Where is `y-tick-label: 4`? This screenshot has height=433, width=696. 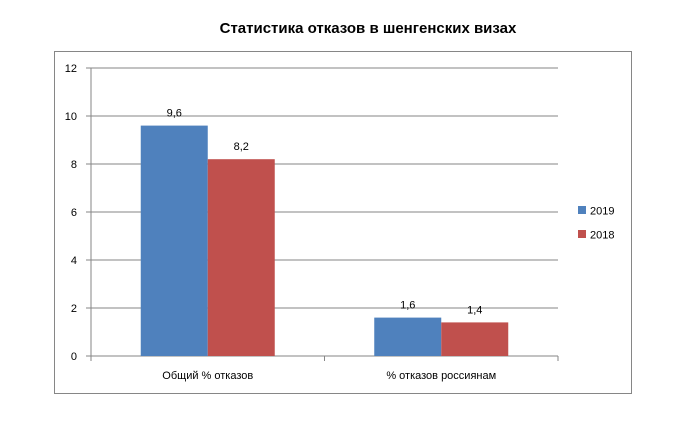 y-tick-label: 4 is located at coordinates (74, 261).